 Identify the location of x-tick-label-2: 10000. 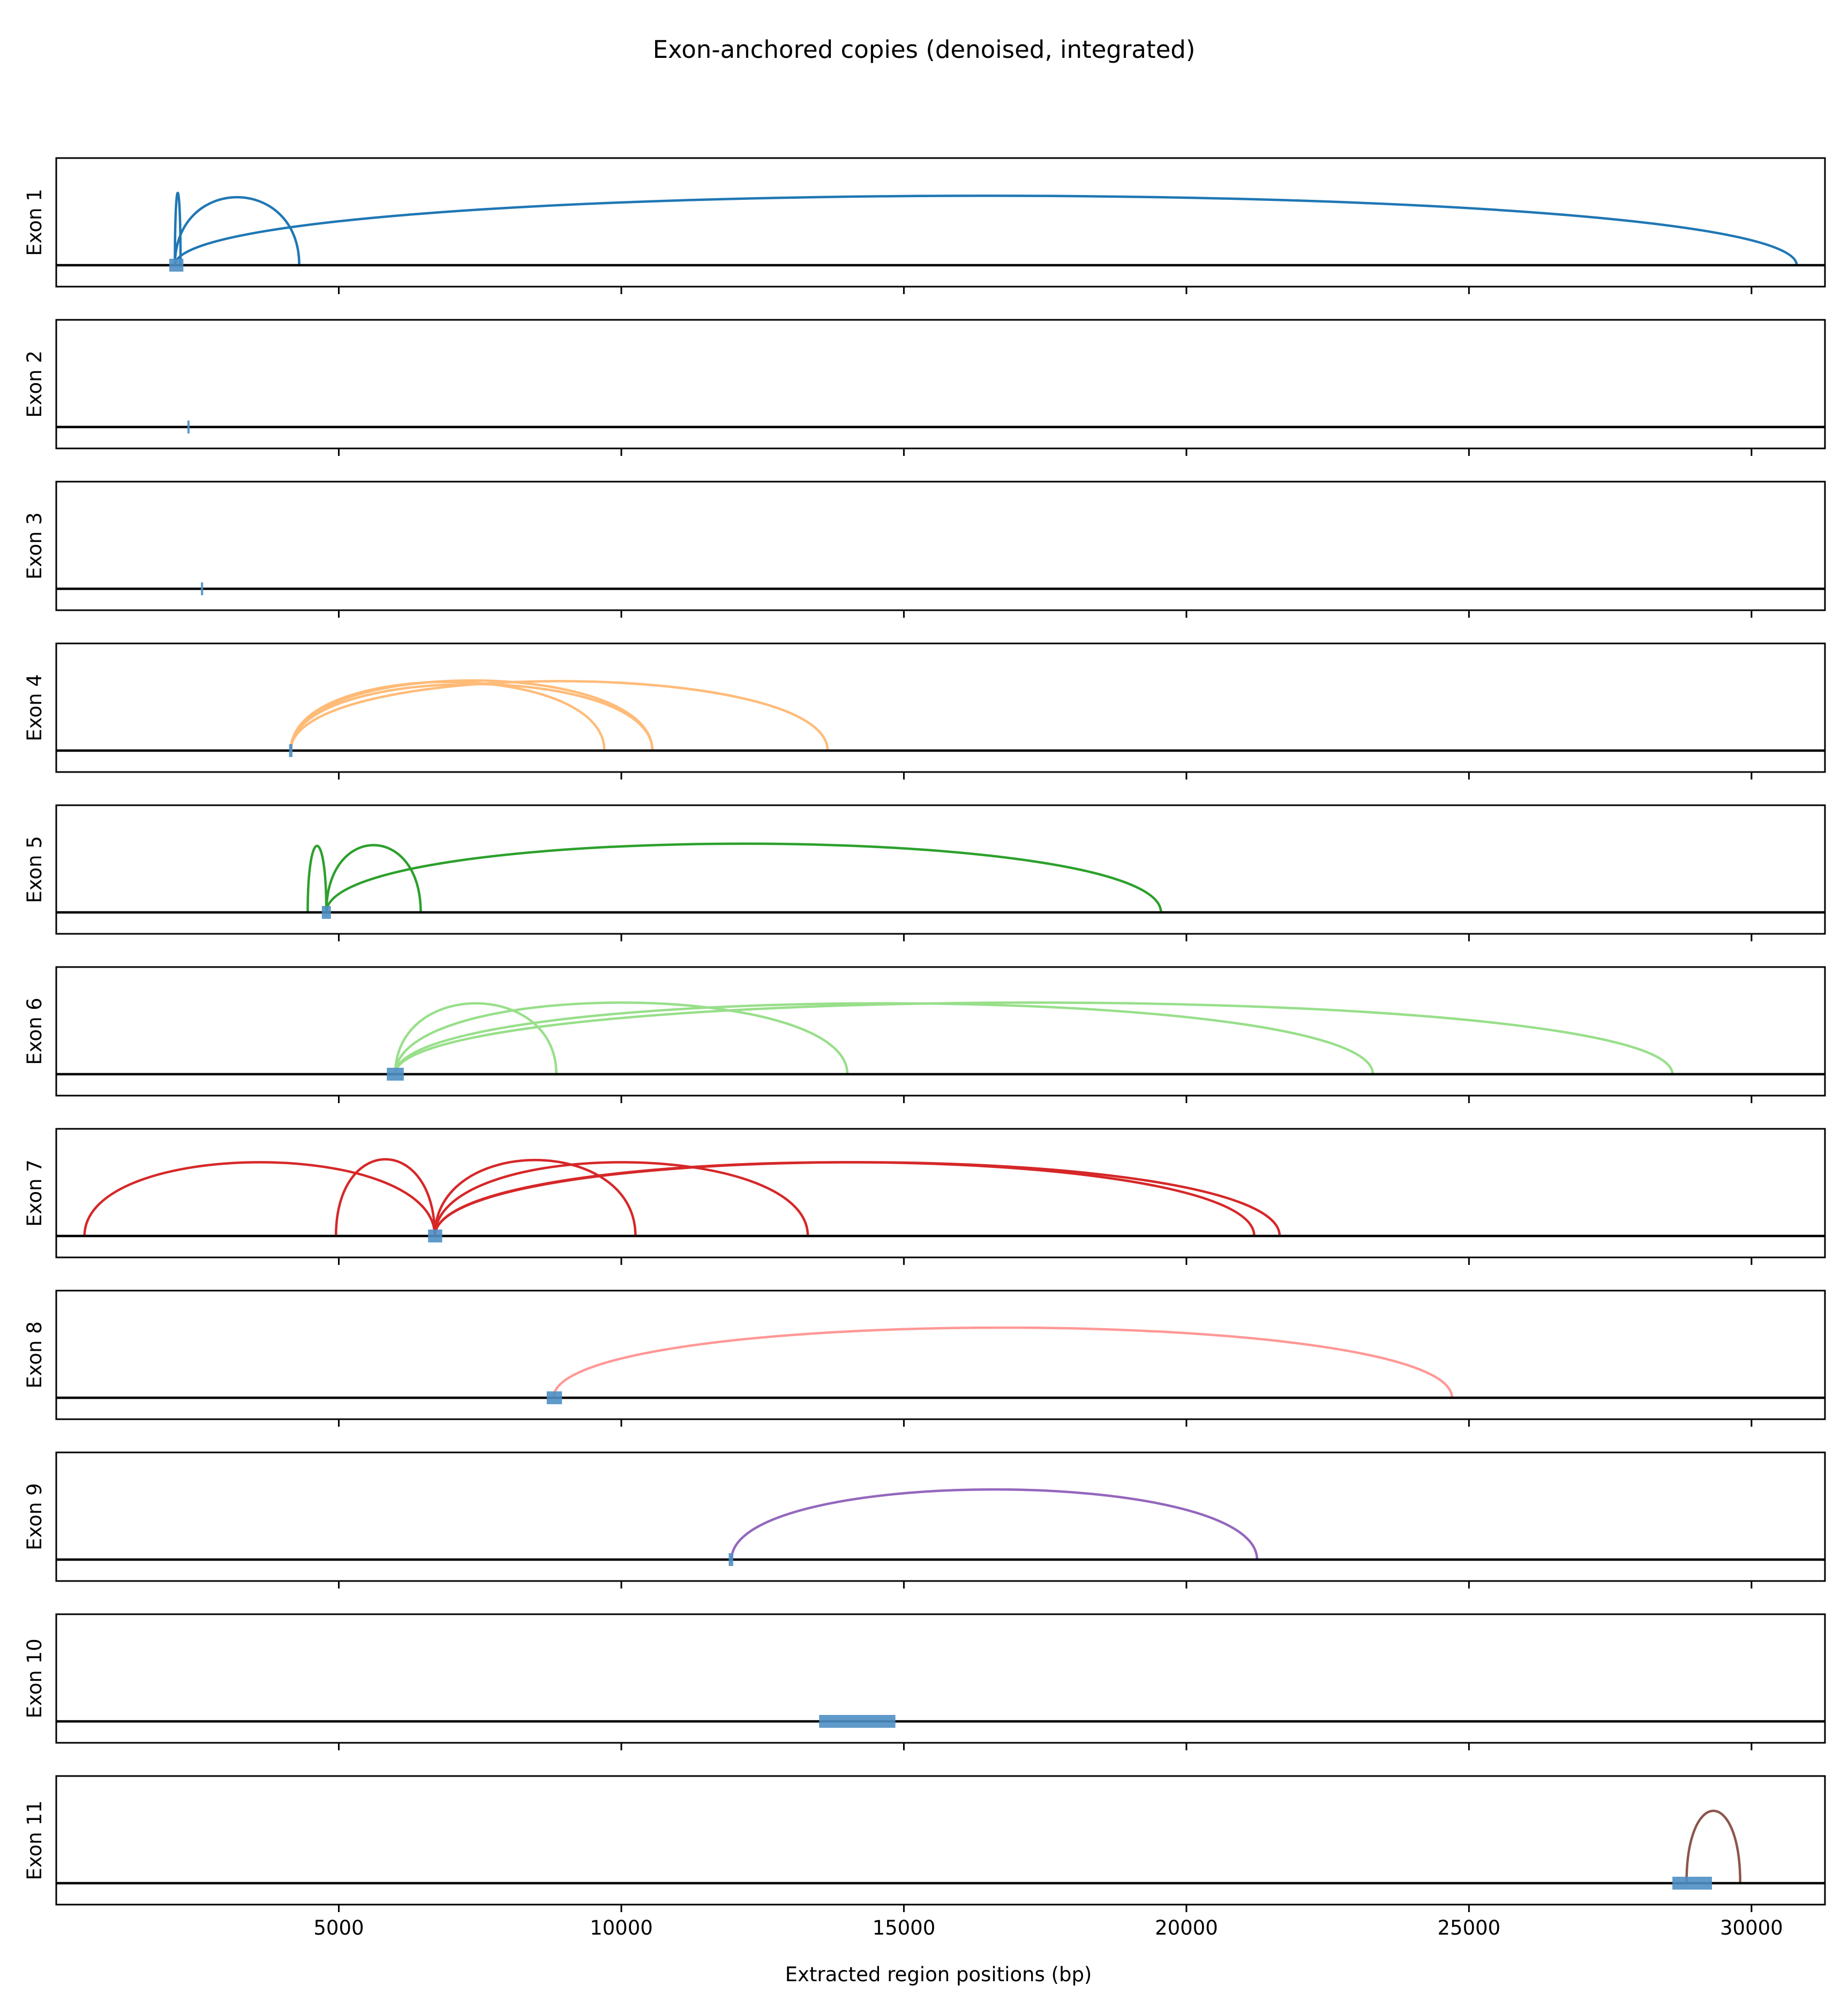
(621, 1927).